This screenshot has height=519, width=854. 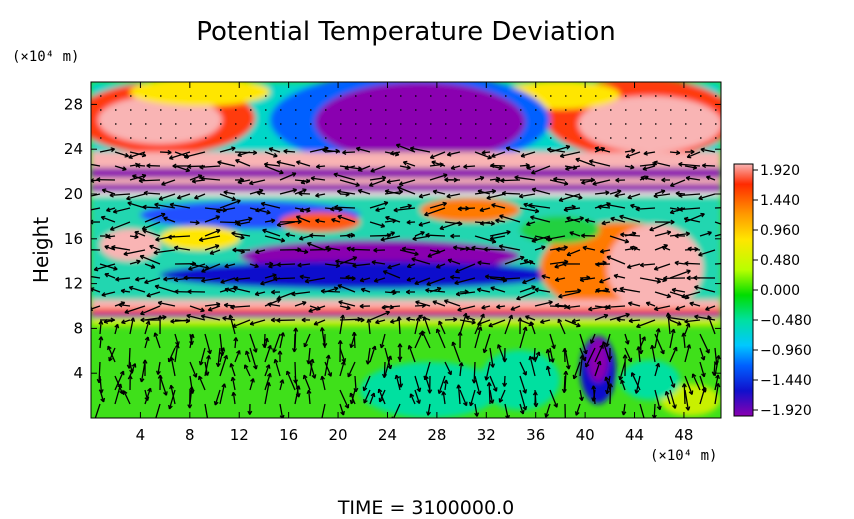 I want to click on x-tick-label: 16, so click(x=288, y=435).